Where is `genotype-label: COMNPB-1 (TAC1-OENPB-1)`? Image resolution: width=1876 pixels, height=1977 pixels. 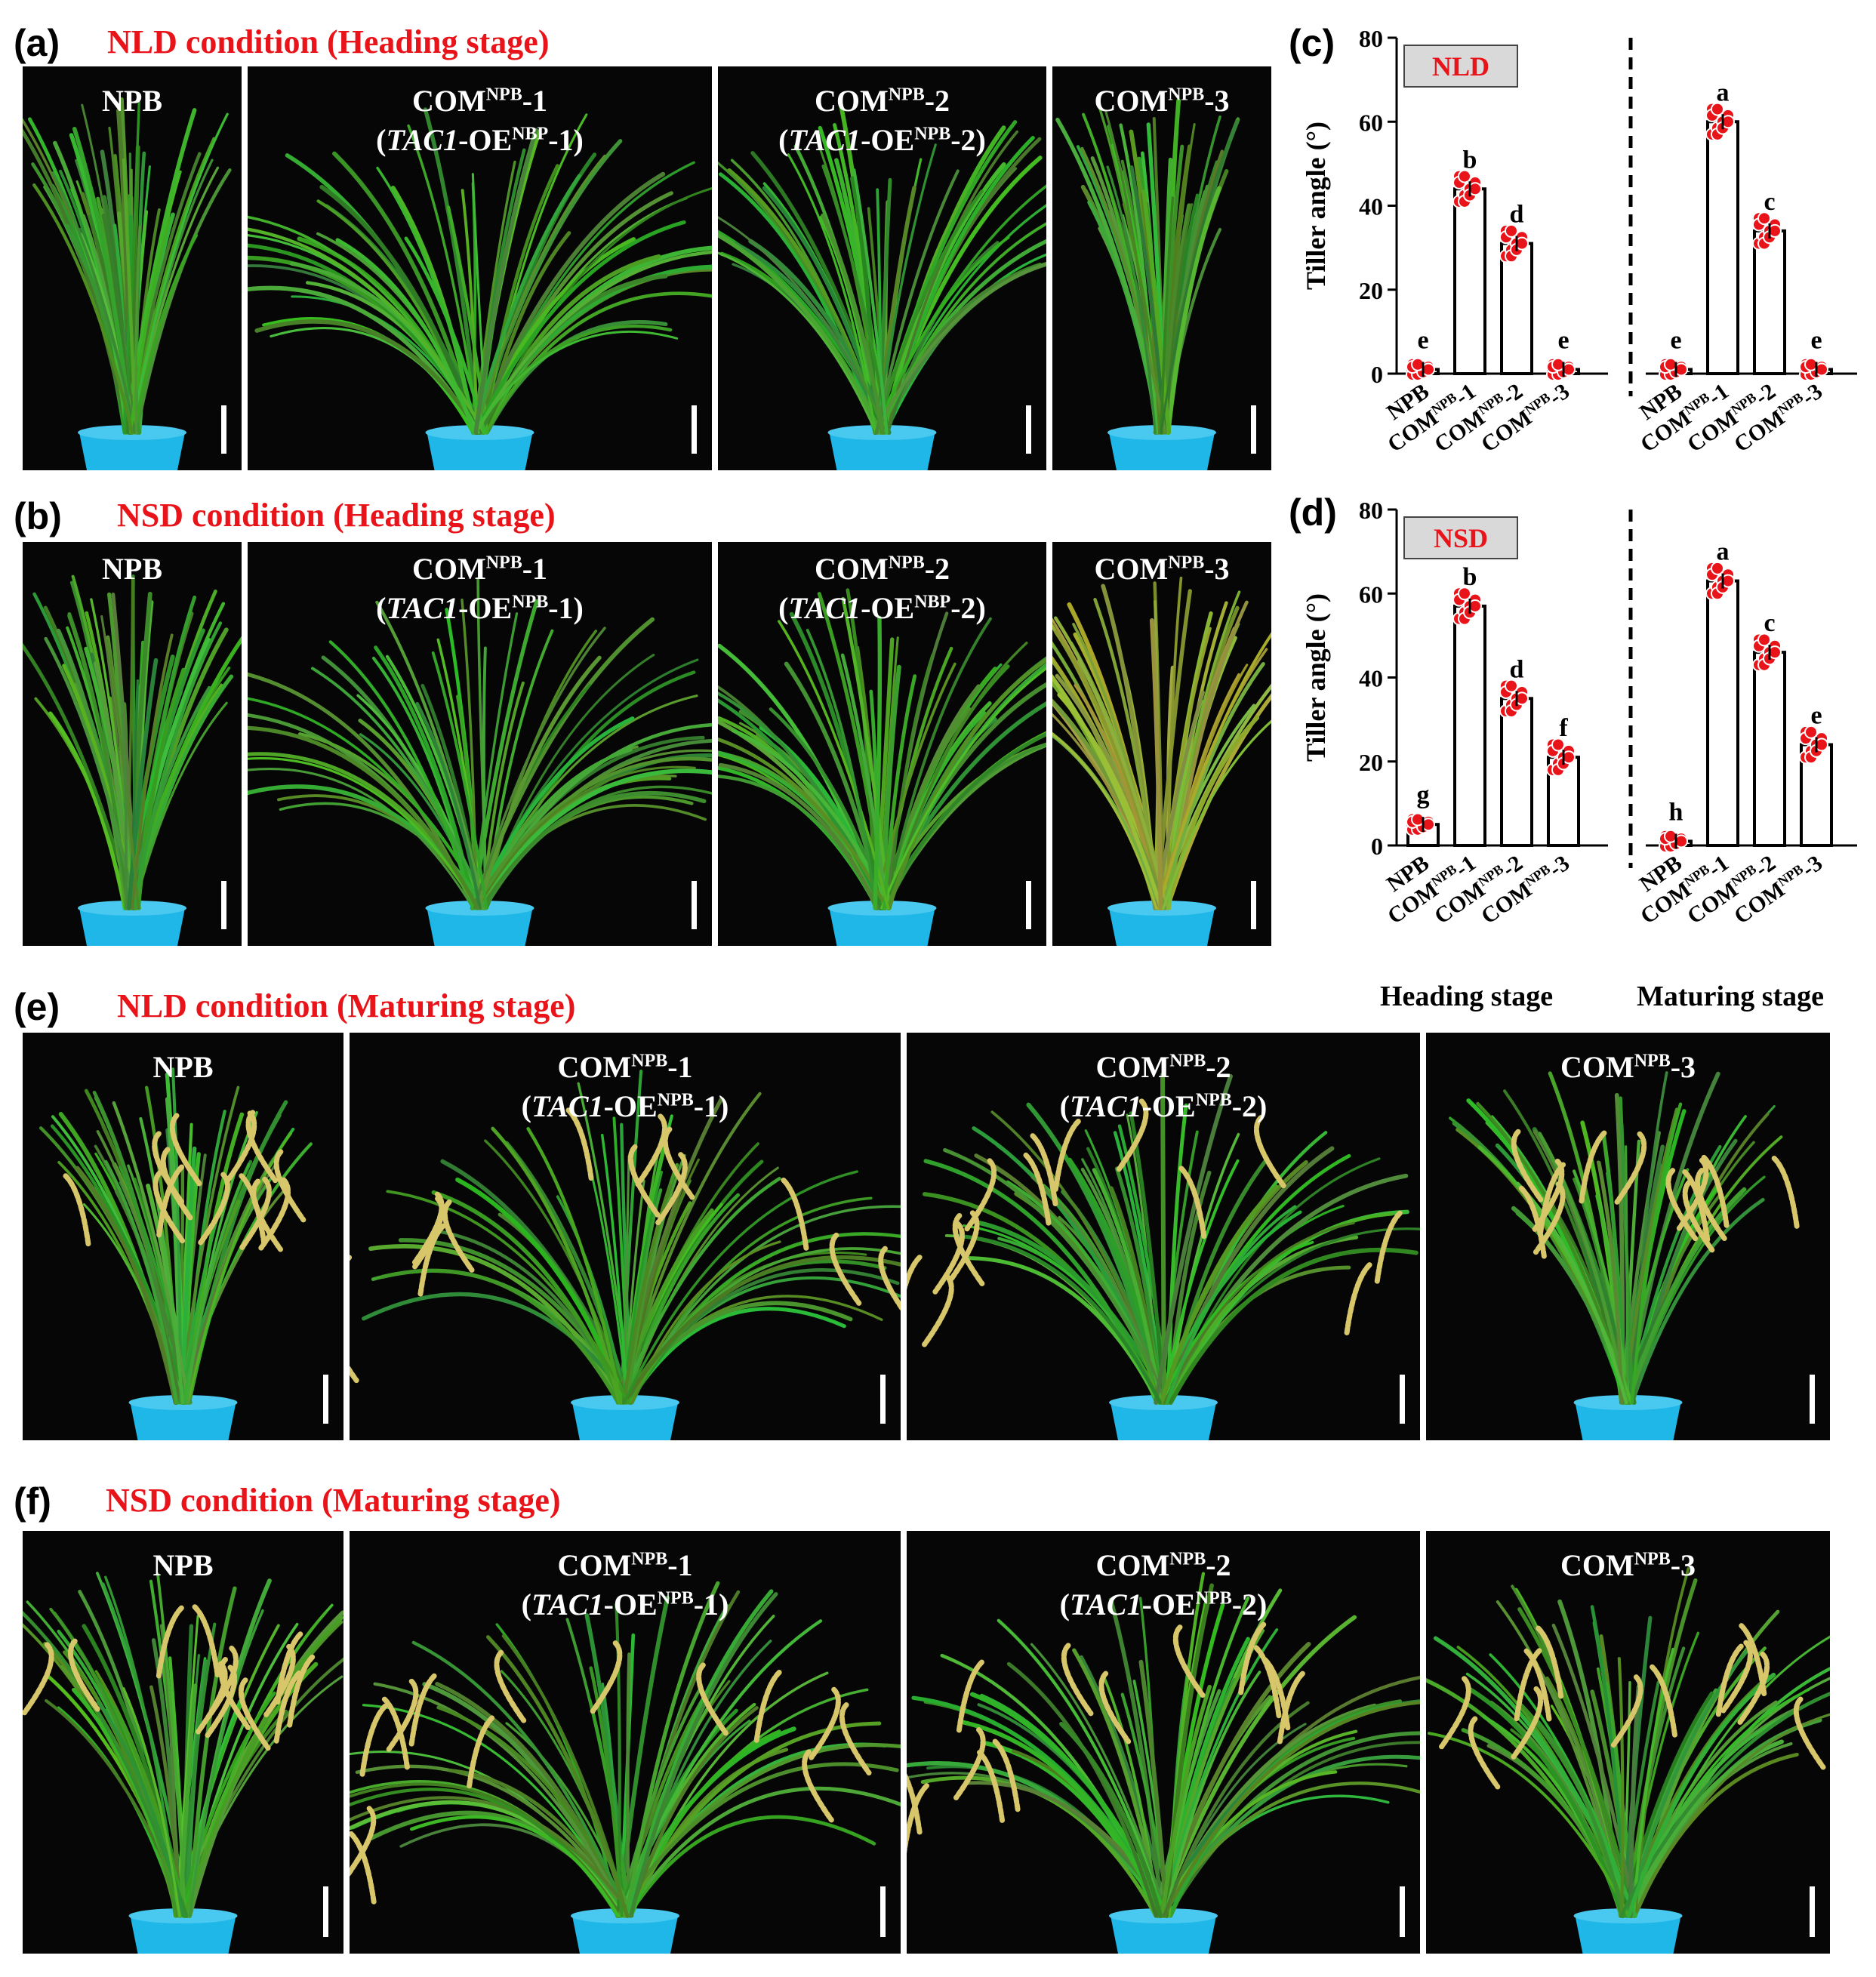
genotype-label: COMNPB-1 (TAC1-OENPB-1) is located at coordinates (480, 589).